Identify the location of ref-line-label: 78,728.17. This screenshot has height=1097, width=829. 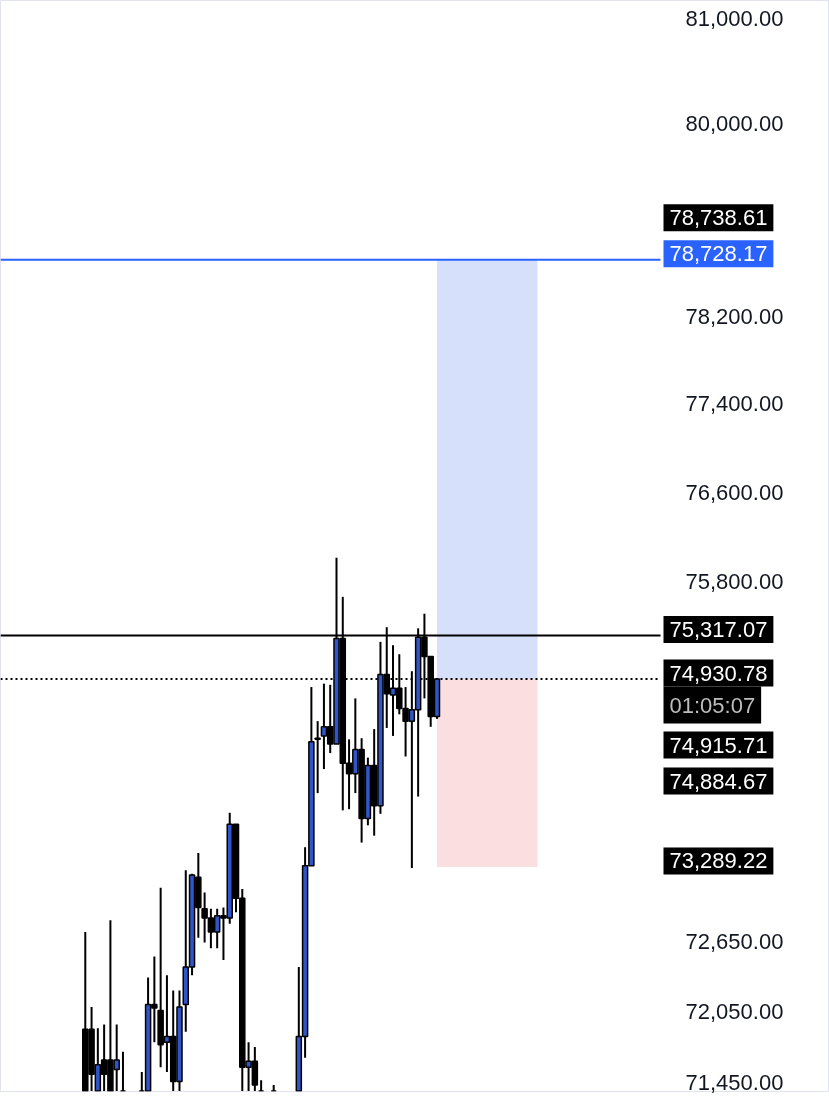
(718, 254).